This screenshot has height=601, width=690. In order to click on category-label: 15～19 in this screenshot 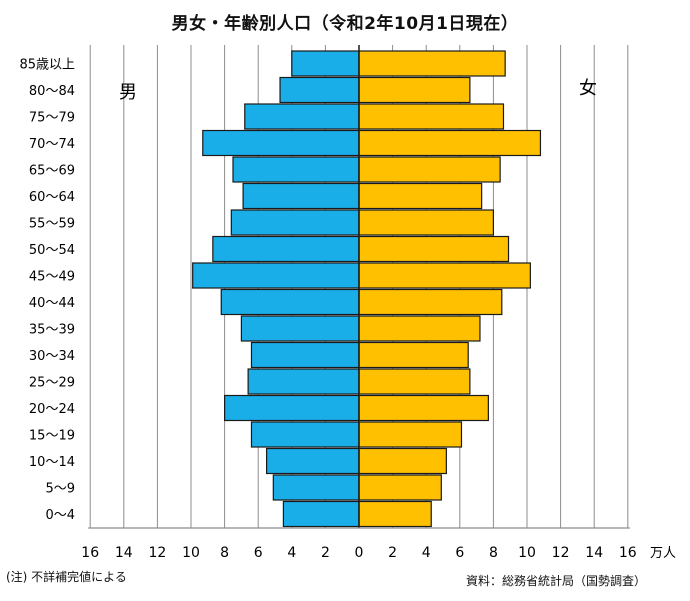, I will do `click(52, 436)`.